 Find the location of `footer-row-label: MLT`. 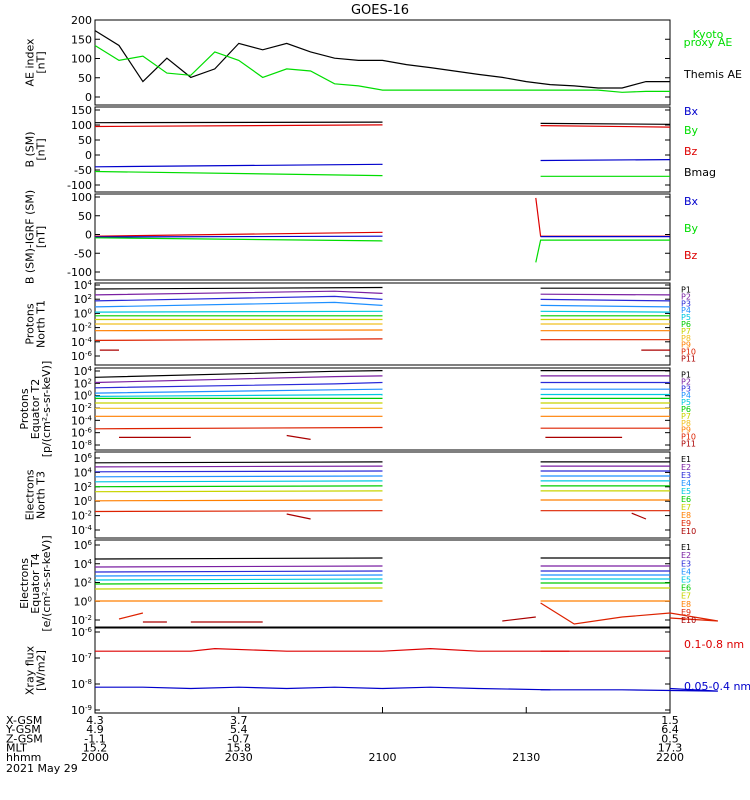

footer-row-label: MLT is located at coordinates (16, 748).